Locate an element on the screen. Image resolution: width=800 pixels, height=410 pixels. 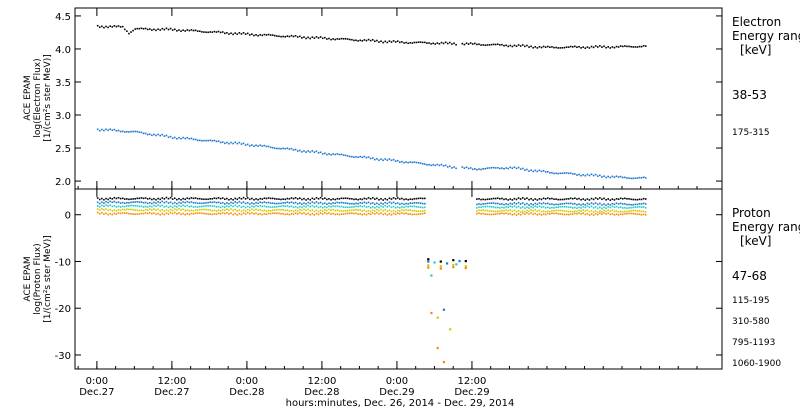
y-tick-label: 4.5 is located at coordinates (63, 17).